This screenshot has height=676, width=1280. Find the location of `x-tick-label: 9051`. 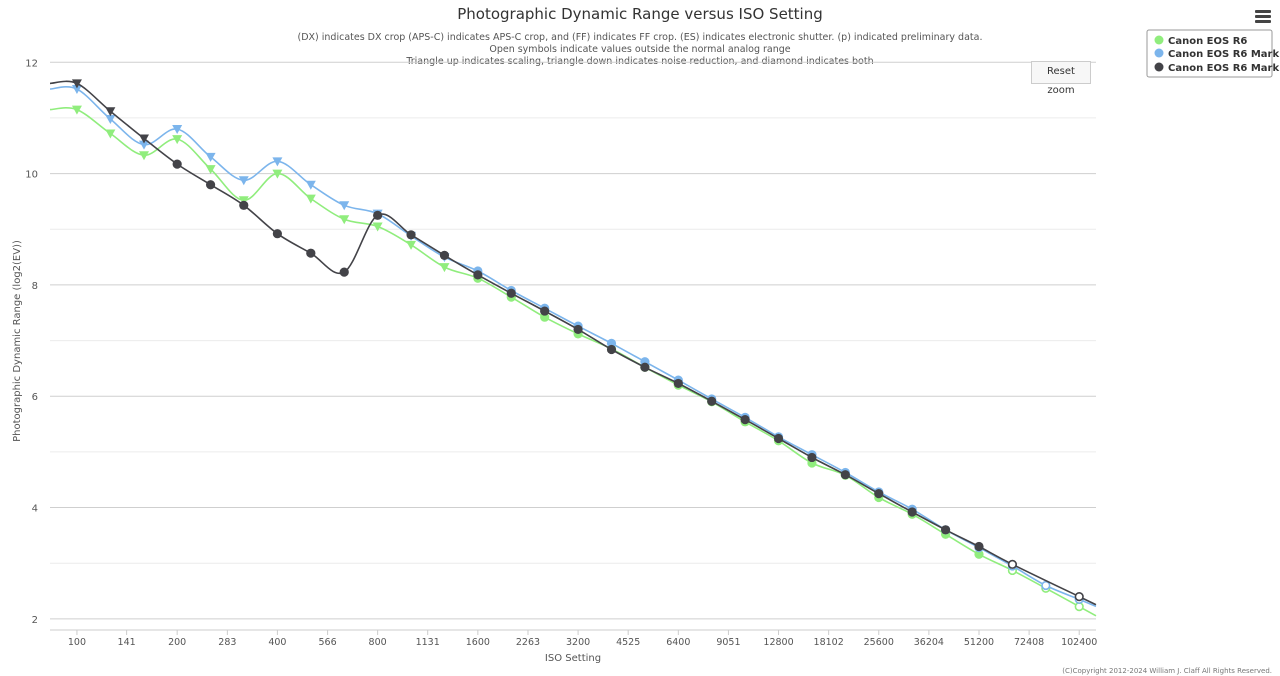

x-tick-label: 9051 is located at coordinates (728, 642).